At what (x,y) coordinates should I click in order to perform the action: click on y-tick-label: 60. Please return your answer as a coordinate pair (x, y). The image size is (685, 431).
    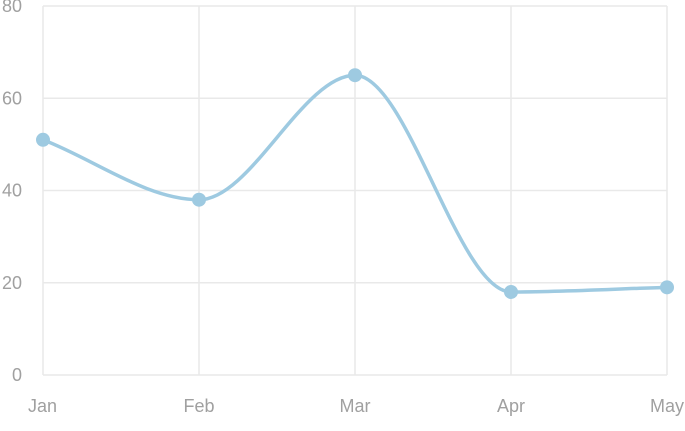
    Looking at the image, I should click on (12, 98).